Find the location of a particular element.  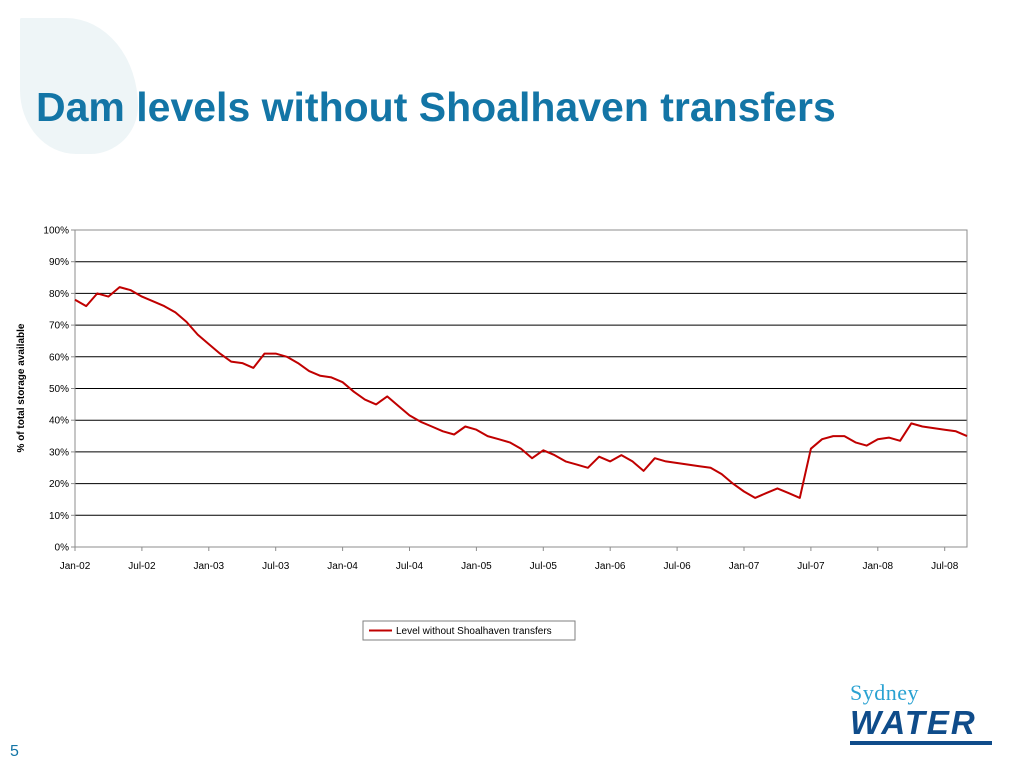

logo-water-text: WATER is located at coordinates (913, 722).